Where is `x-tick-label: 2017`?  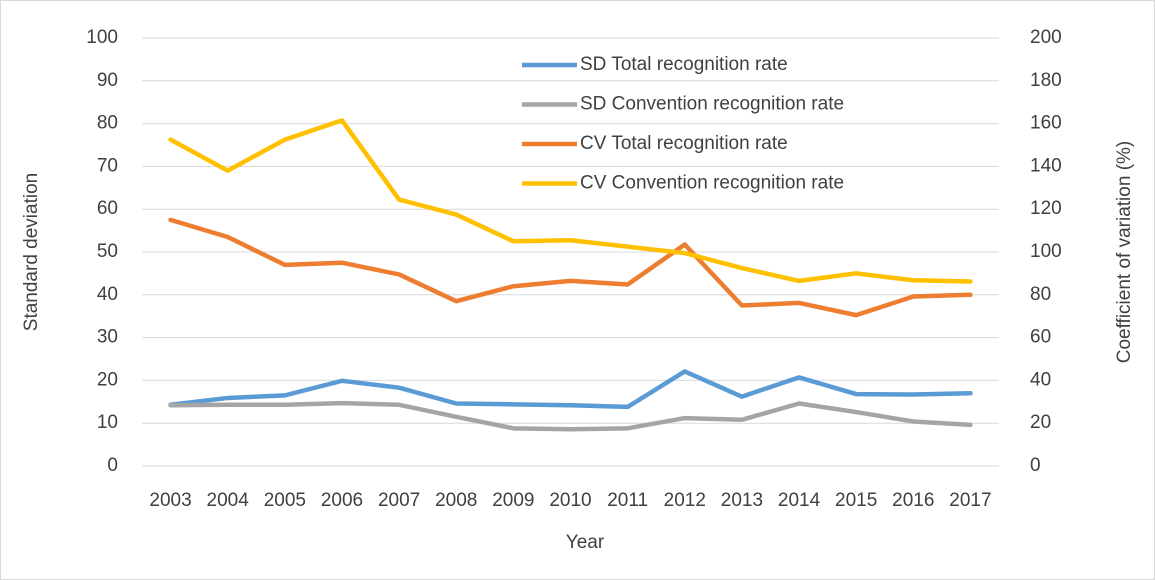
x-tick-label: 2017 is located at coordinates (970, 500).